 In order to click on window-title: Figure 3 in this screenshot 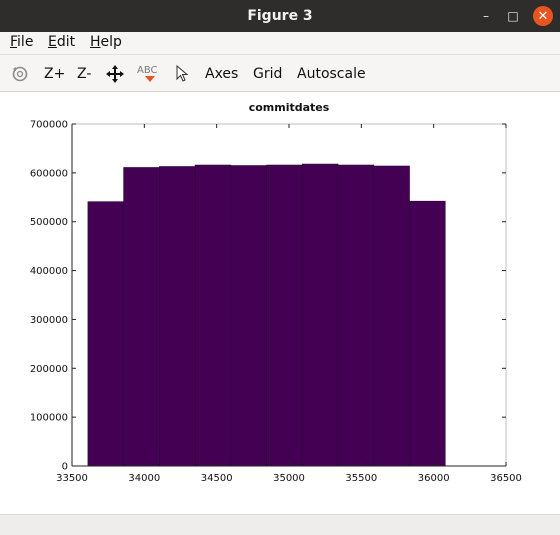, I will do `click(280, 16)`.